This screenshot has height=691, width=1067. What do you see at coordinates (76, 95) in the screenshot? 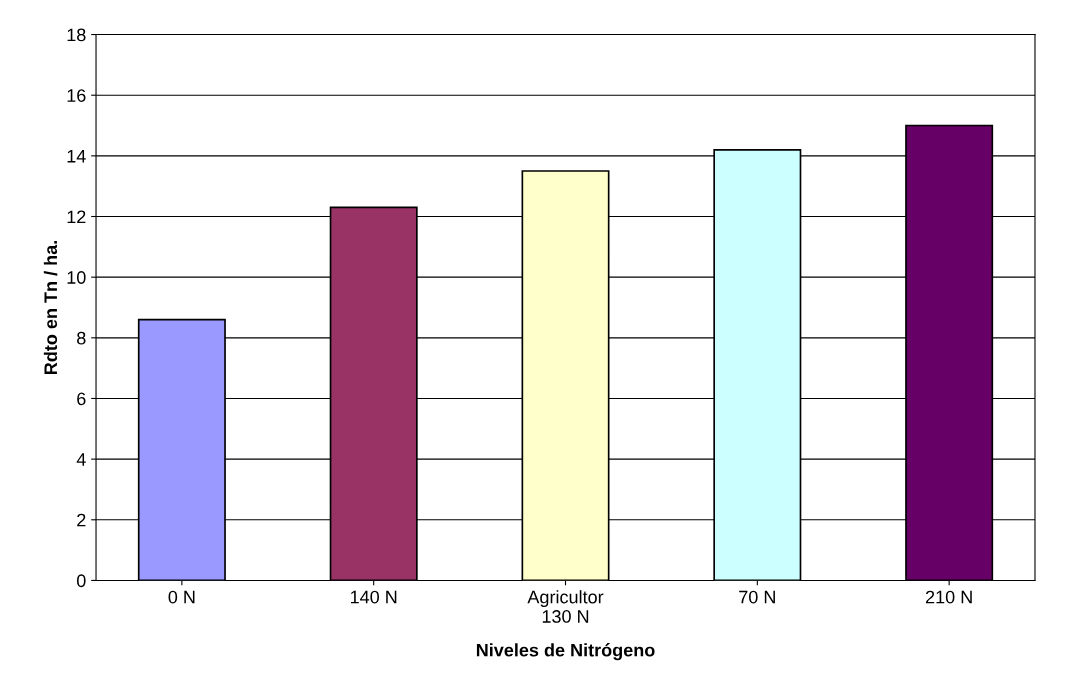
I see `y-tick-label: 16` at bounding box center [76, 95].